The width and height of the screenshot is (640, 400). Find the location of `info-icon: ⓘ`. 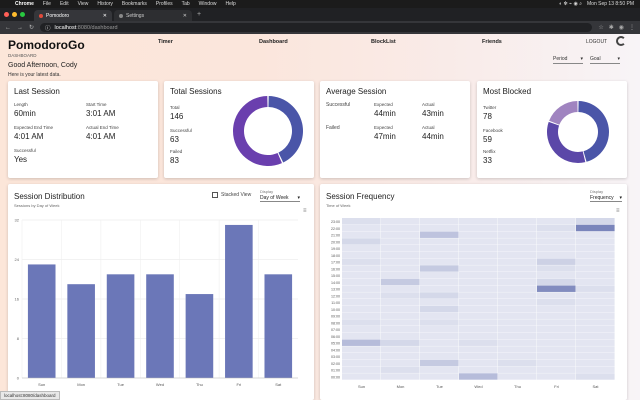

info-icon: ⓘ is located at coordinates (48, 28).